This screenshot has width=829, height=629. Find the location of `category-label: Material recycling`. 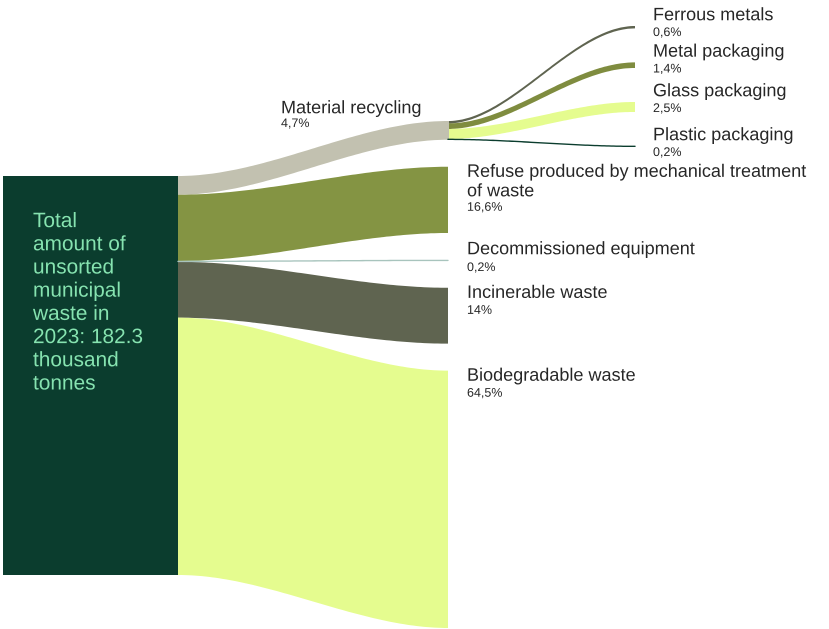

category-label: Material recycling is located at coordinates (351, 108).